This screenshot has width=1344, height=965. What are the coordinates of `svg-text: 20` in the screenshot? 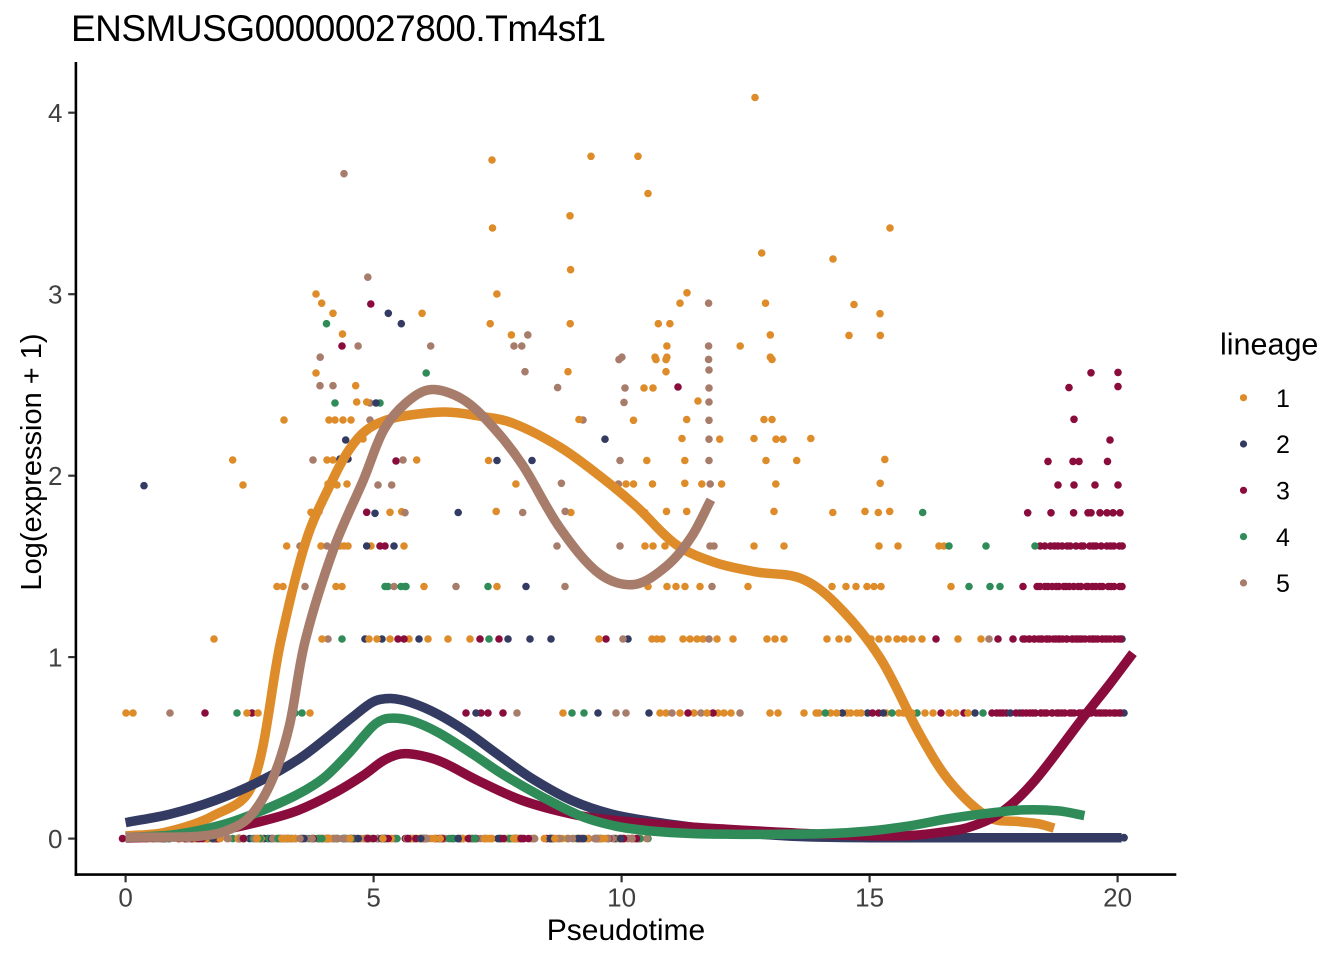 It's located at (1117, 898).